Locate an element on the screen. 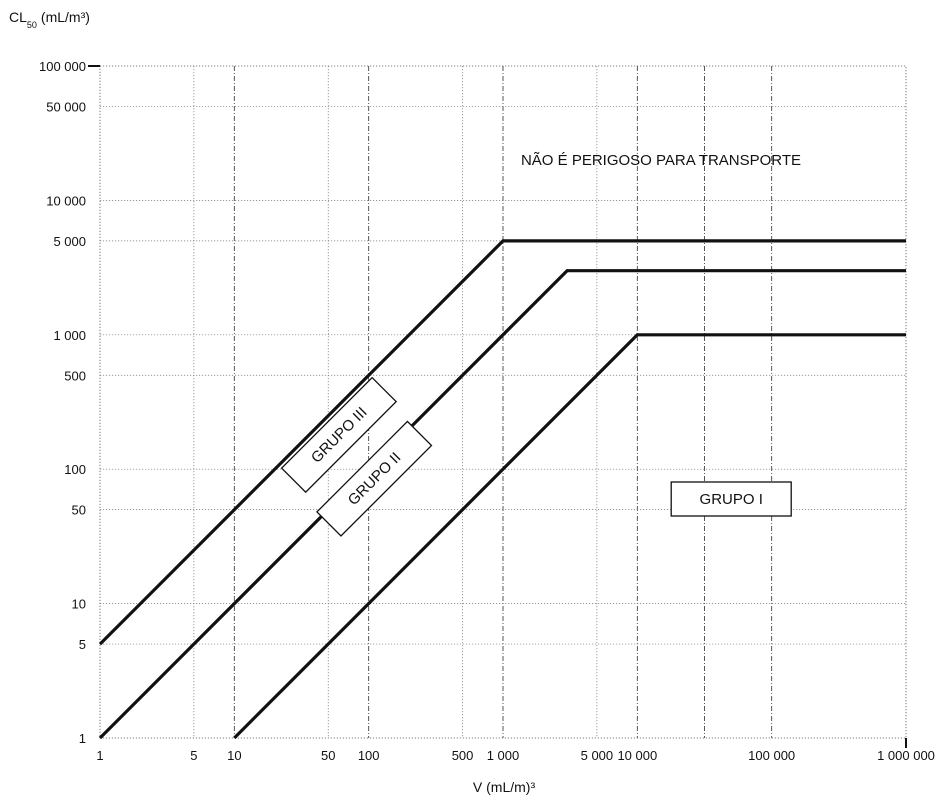 This screenshot has width=943, height=798. group-label-box: GRUPO I is located at coordinates (731, 499).